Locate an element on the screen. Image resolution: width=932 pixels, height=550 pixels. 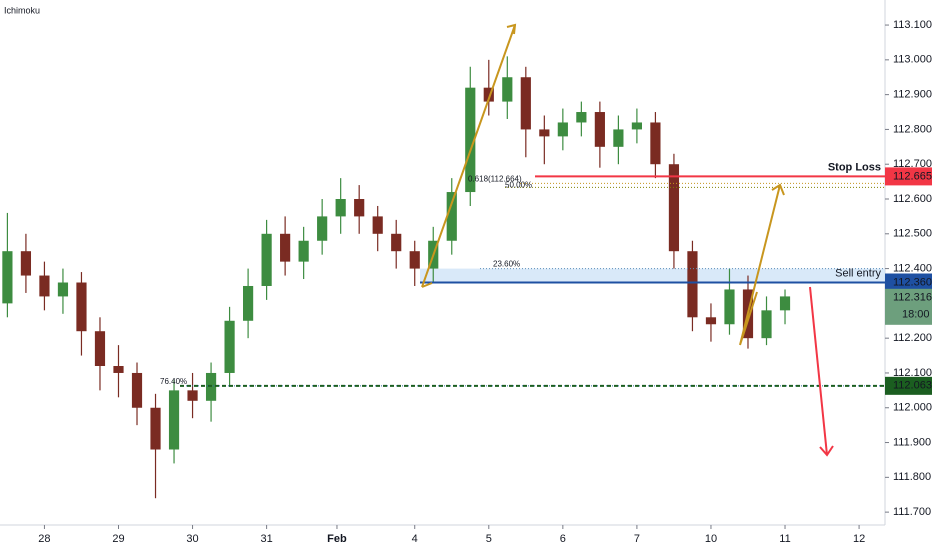
last-price-time: 18:00 is located at coordinates (916, 315).